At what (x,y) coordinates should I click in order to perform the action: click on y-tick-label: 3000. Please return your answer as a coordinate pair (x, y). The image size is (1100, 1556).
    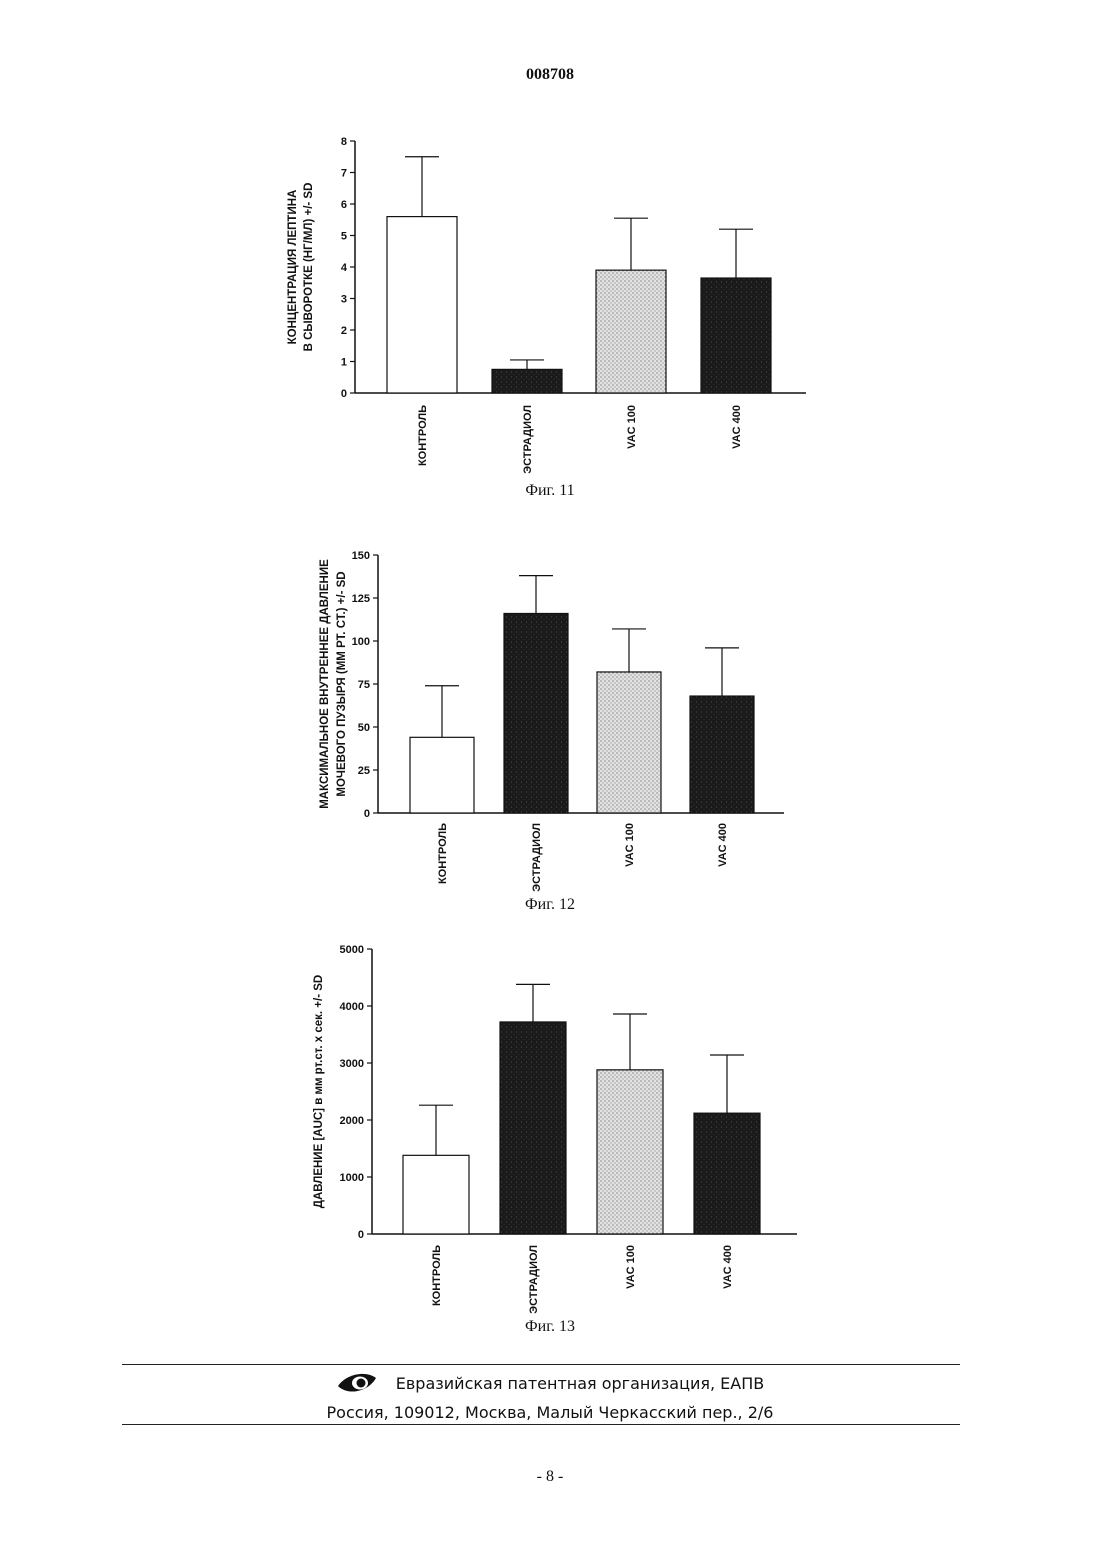
    Looking at the image, I should click on (352, 1064).